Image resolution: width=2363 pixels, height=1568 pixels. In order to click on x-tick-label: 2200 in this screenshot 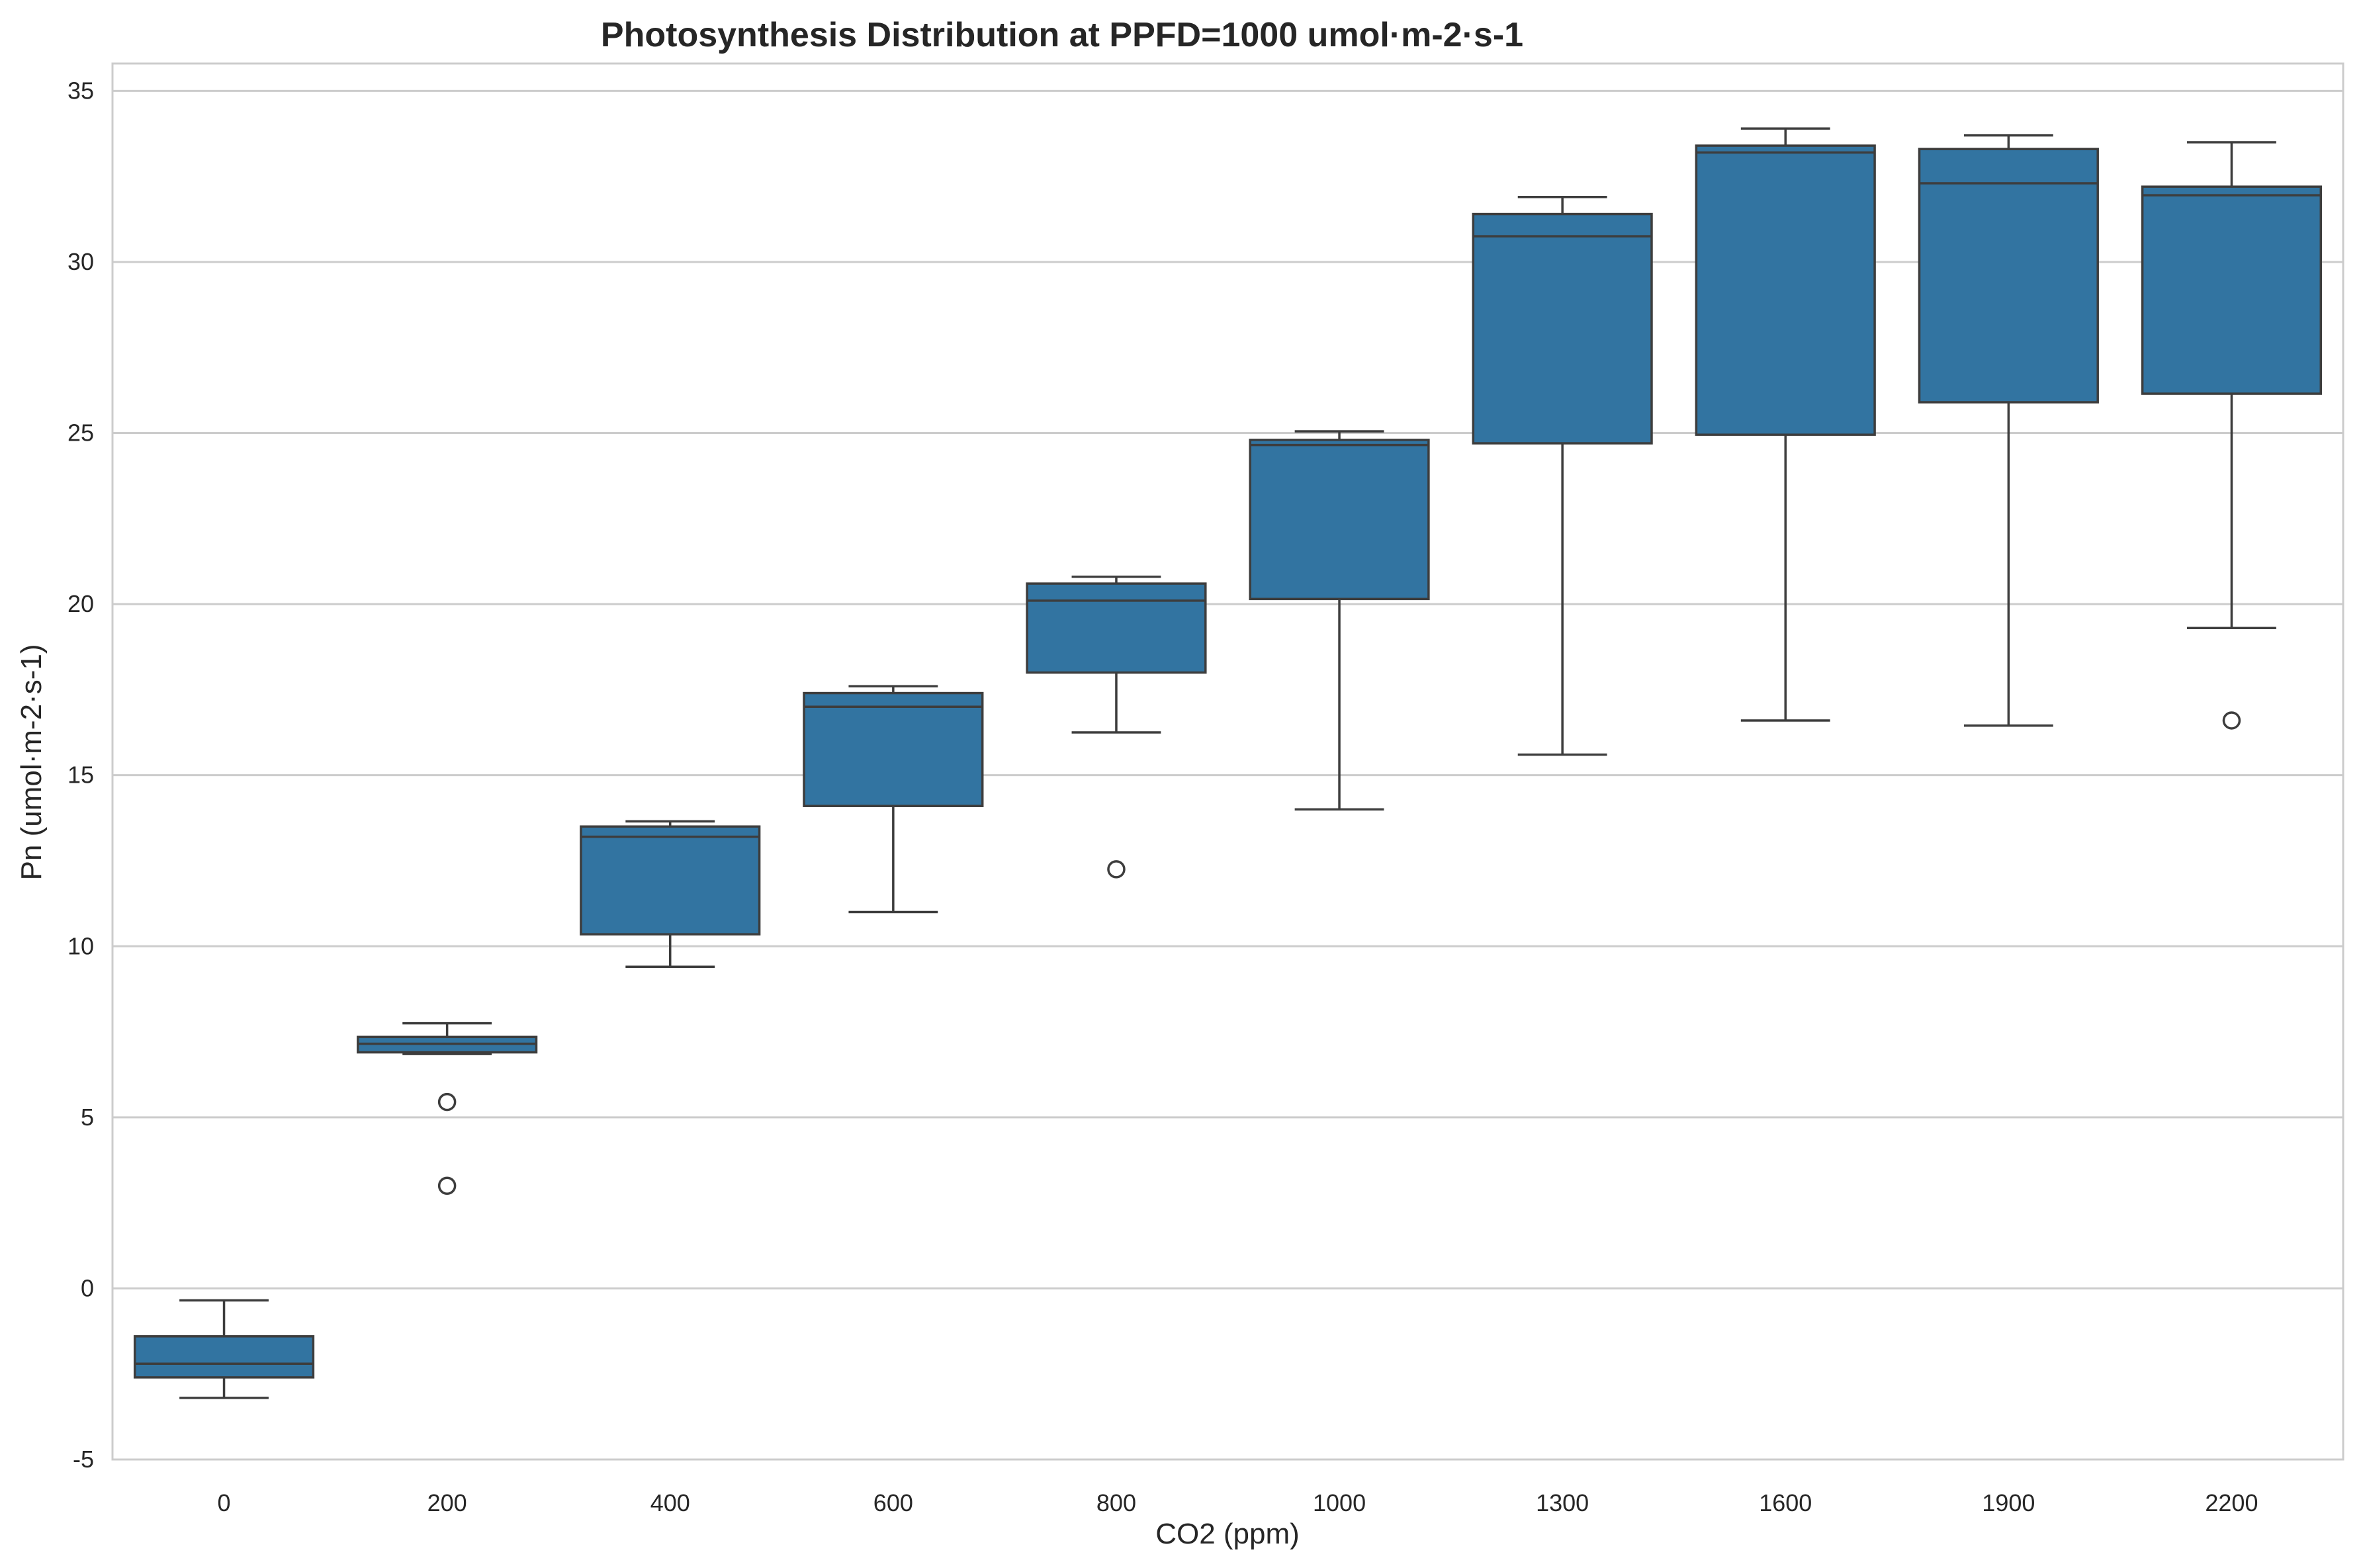, I will do `click(2231, 1503)`.